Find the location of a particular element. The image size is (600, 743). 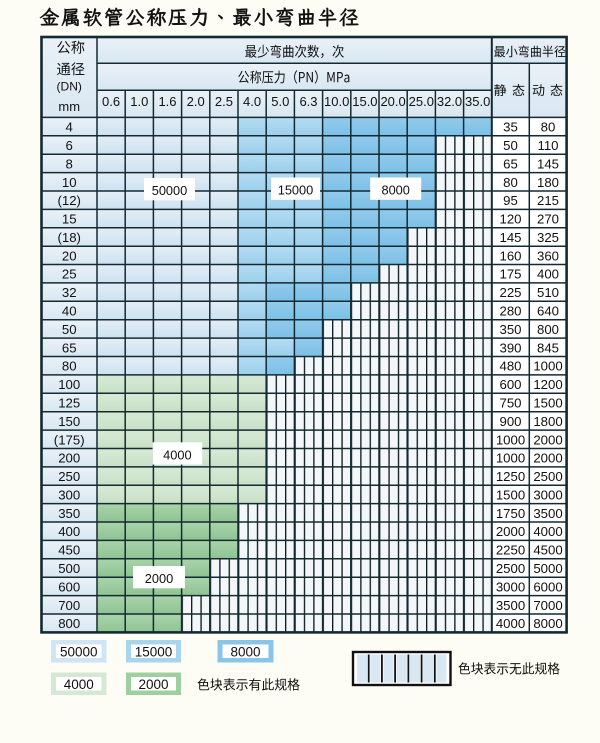

svg-text: 6.3 is located at coordinates (308, 101).